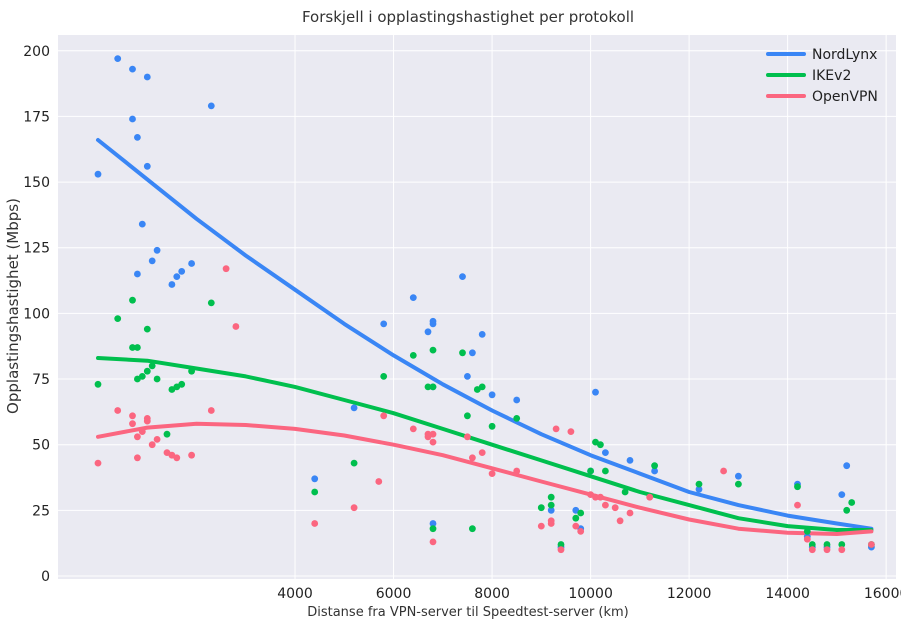  What do you see at coordinates (36, 52) in the screenshot?
I see `y-tick-label: 200` at bounding box center [36, 52].